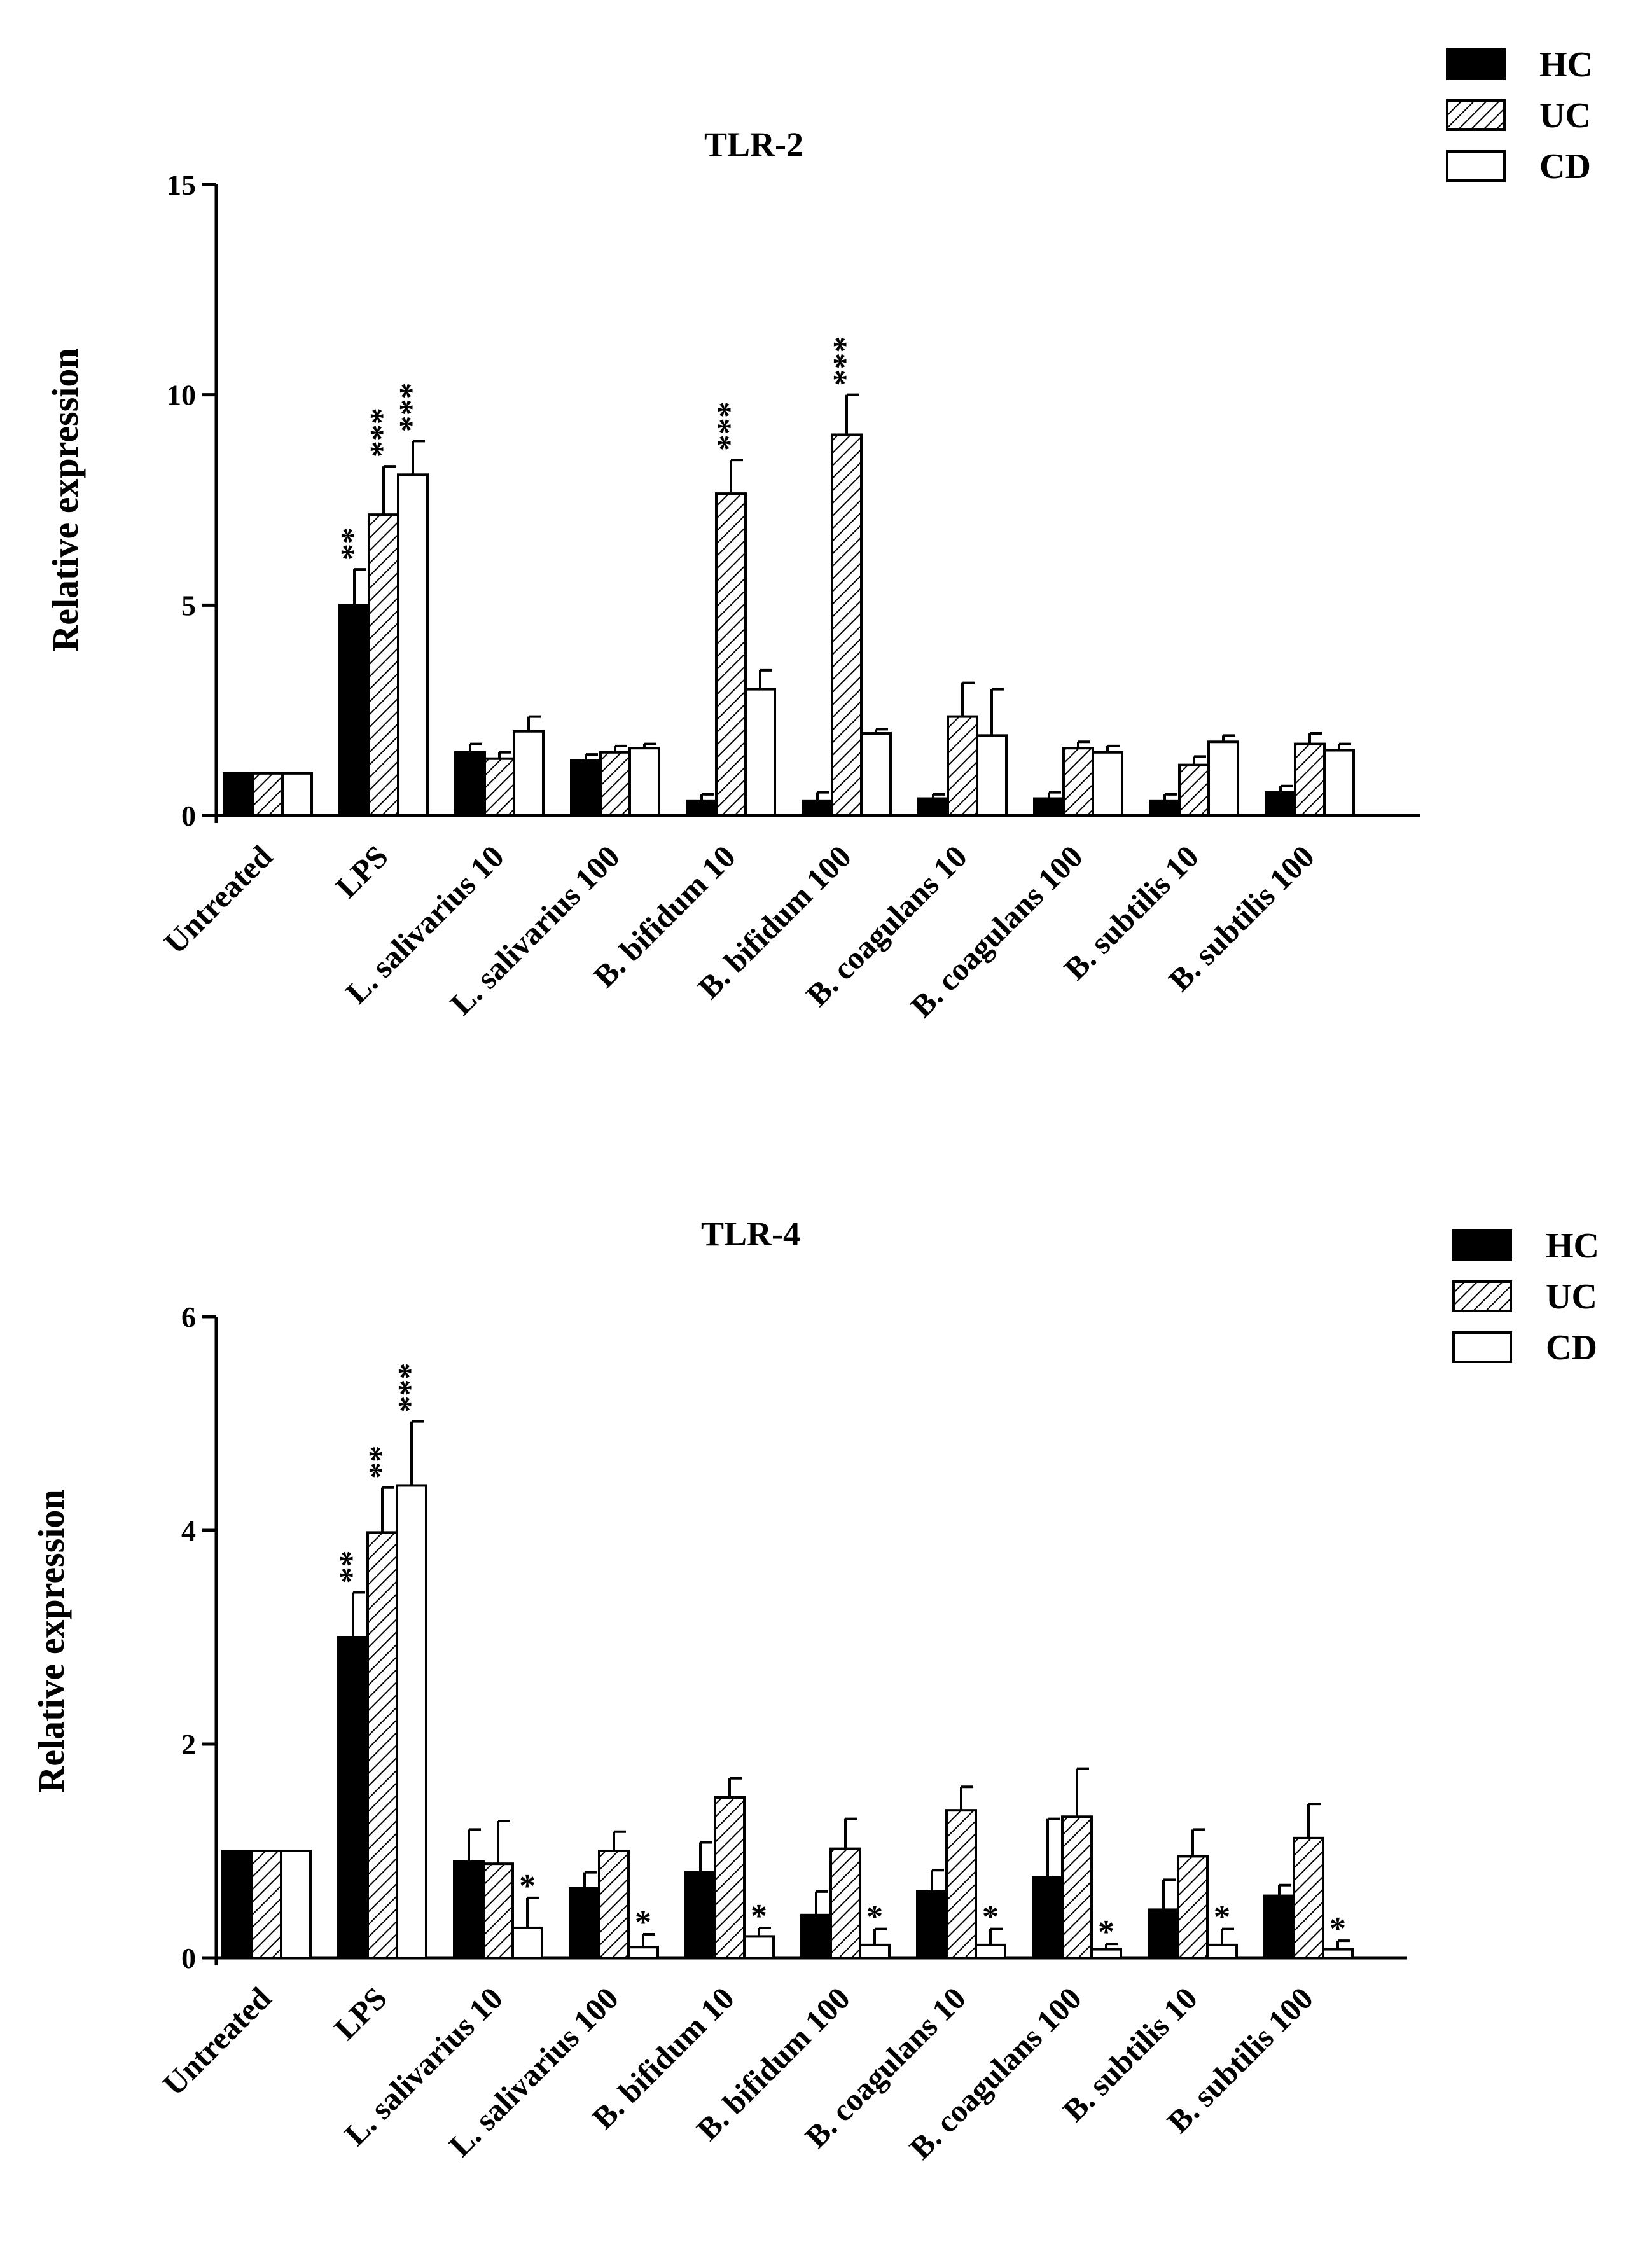  I want to click on y-tick-label: 2, so click(188, 1744).